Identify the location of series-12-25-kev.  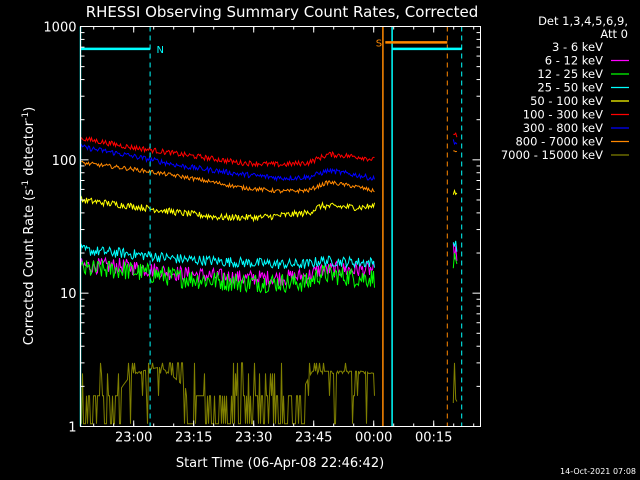
(269, 273).